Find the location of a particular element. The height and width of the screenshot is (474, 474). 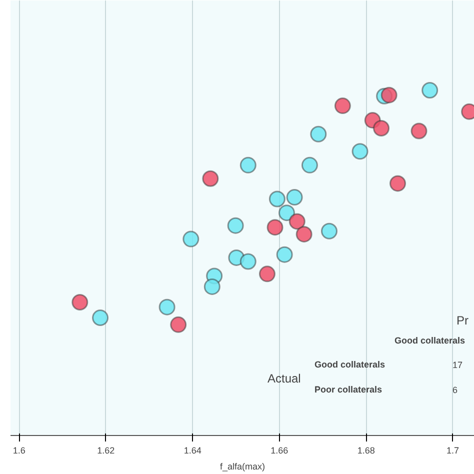

annotation: Actual is located at coordinates (284, 379).